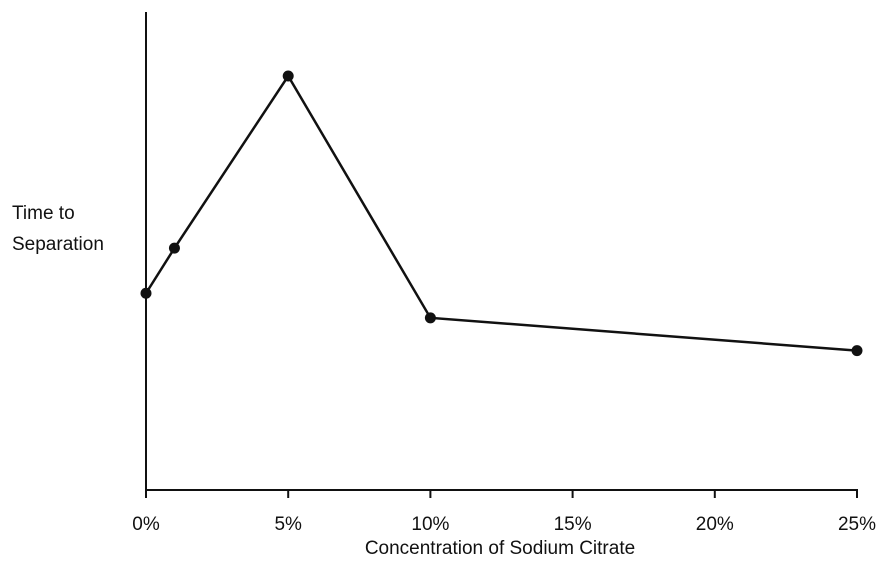  Describe the element at coordinates (504, 512) in the screenshot. I see `x-ticks: 0% 5% 10% 15% 20% 25%` at that location.